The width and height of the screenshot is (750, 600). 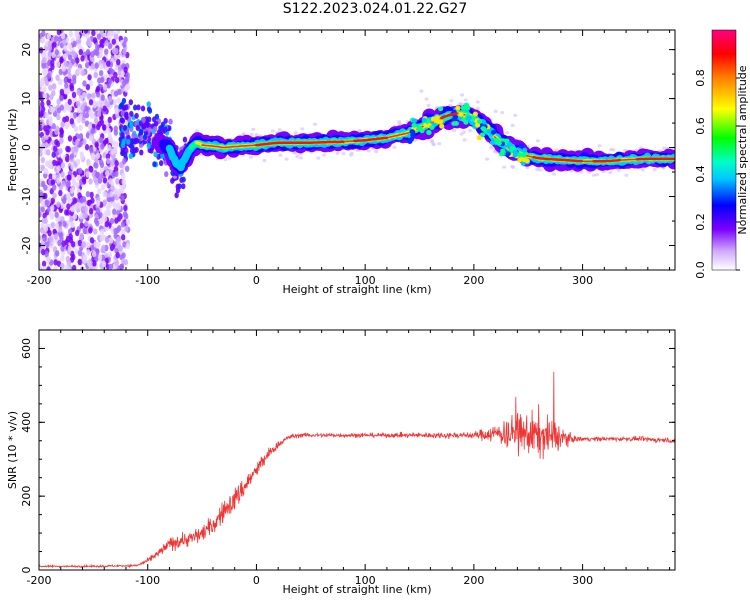 I want to click on colorbar-tick-label: 0.6, so click(x=700, y=126).